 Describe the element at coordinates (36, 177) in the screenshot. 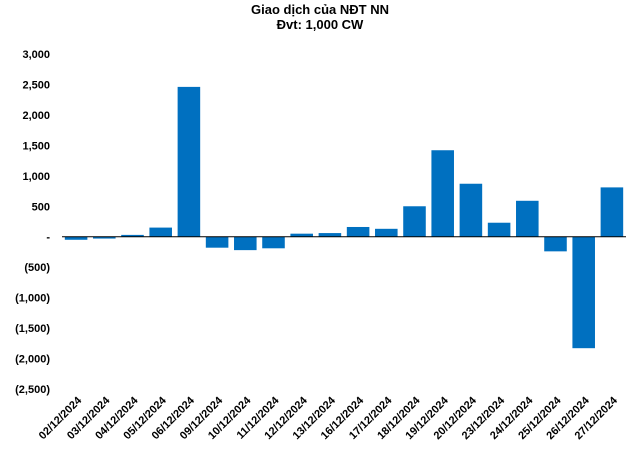

I see `y-tick-label: 1,000` at that location.